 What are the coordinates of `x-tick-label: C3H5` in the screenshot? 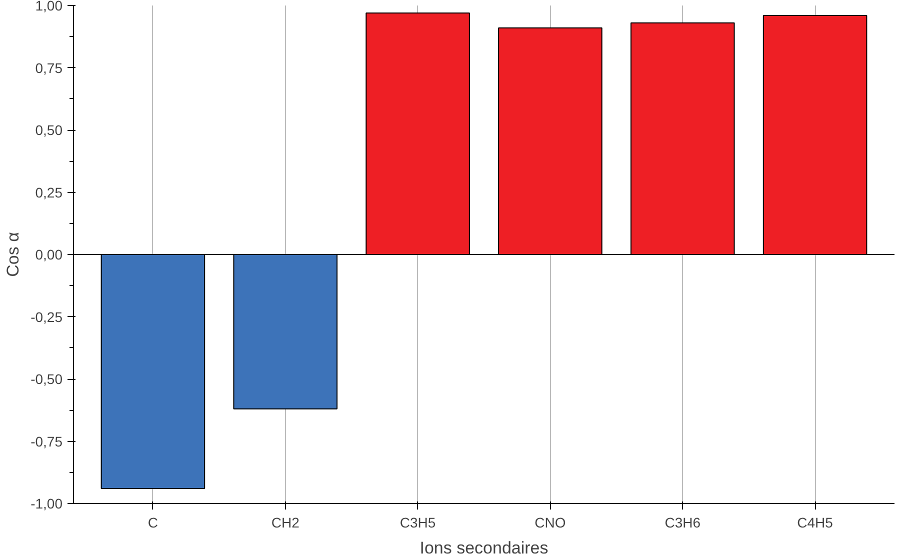 It's located at (418, 522).